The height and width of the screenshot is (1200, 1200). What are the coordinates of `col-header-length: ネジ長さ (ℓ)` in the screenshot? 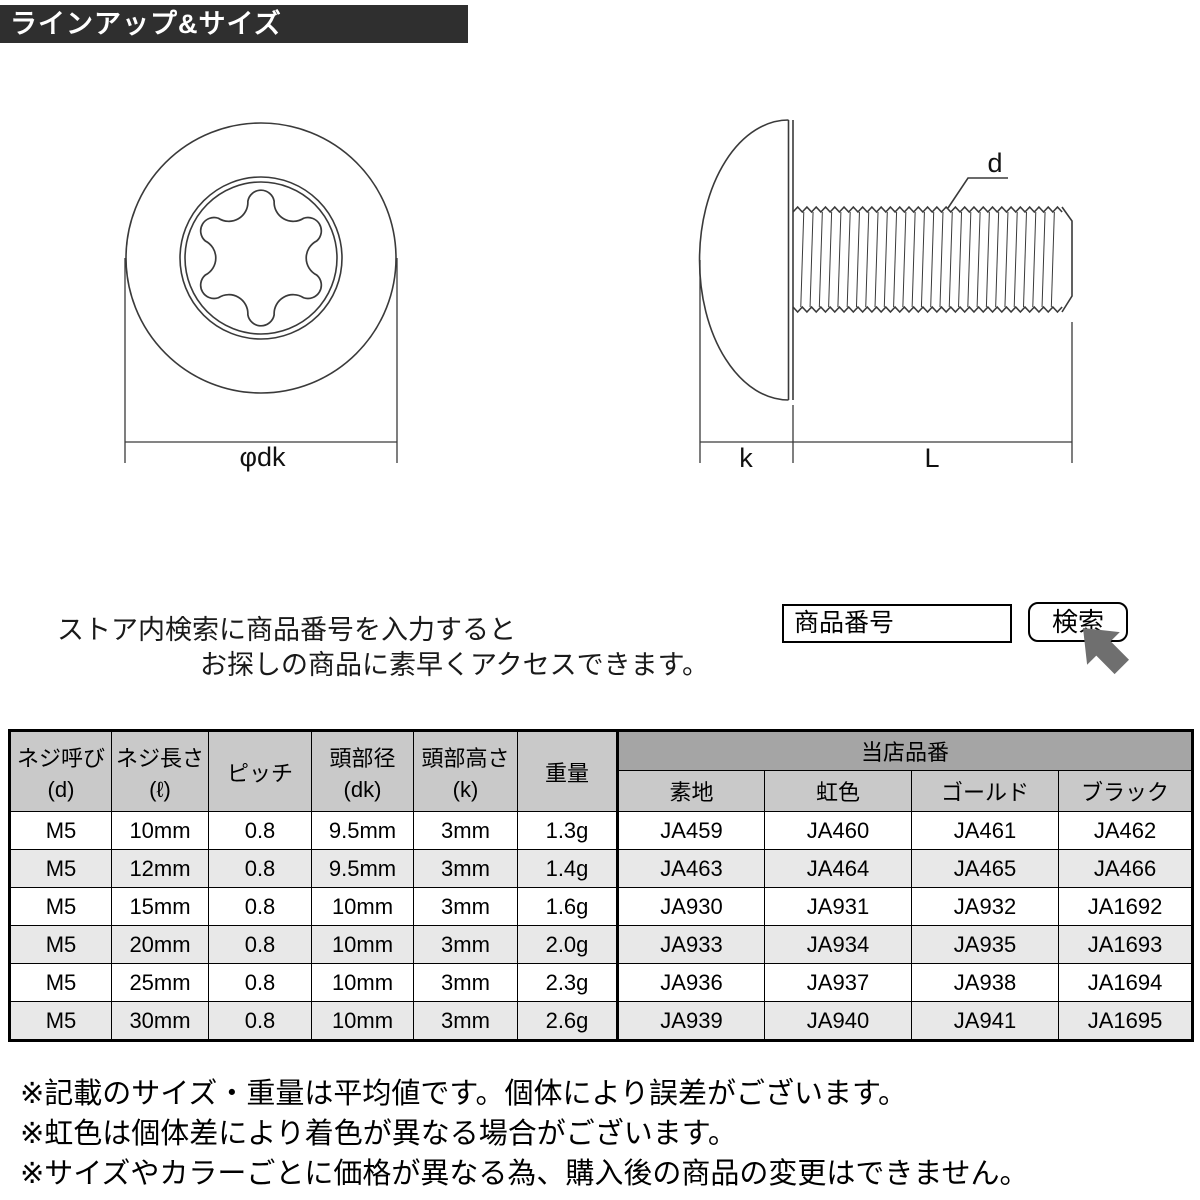 It's located at (160, 771).